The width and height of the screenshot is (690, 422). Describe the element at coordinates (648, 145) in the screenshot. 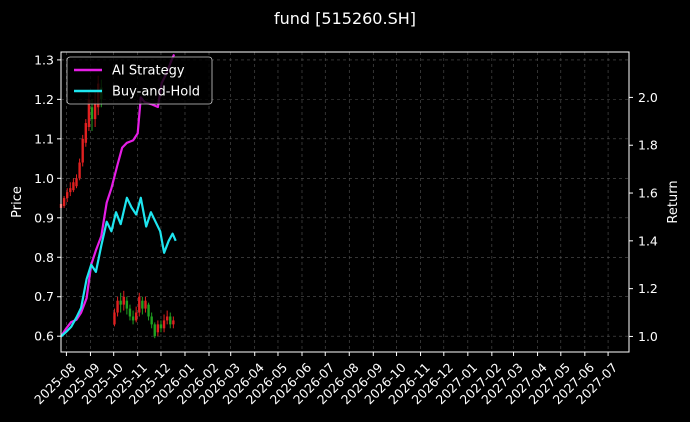

I see `right-tick-label-4: 1.8` at that location.